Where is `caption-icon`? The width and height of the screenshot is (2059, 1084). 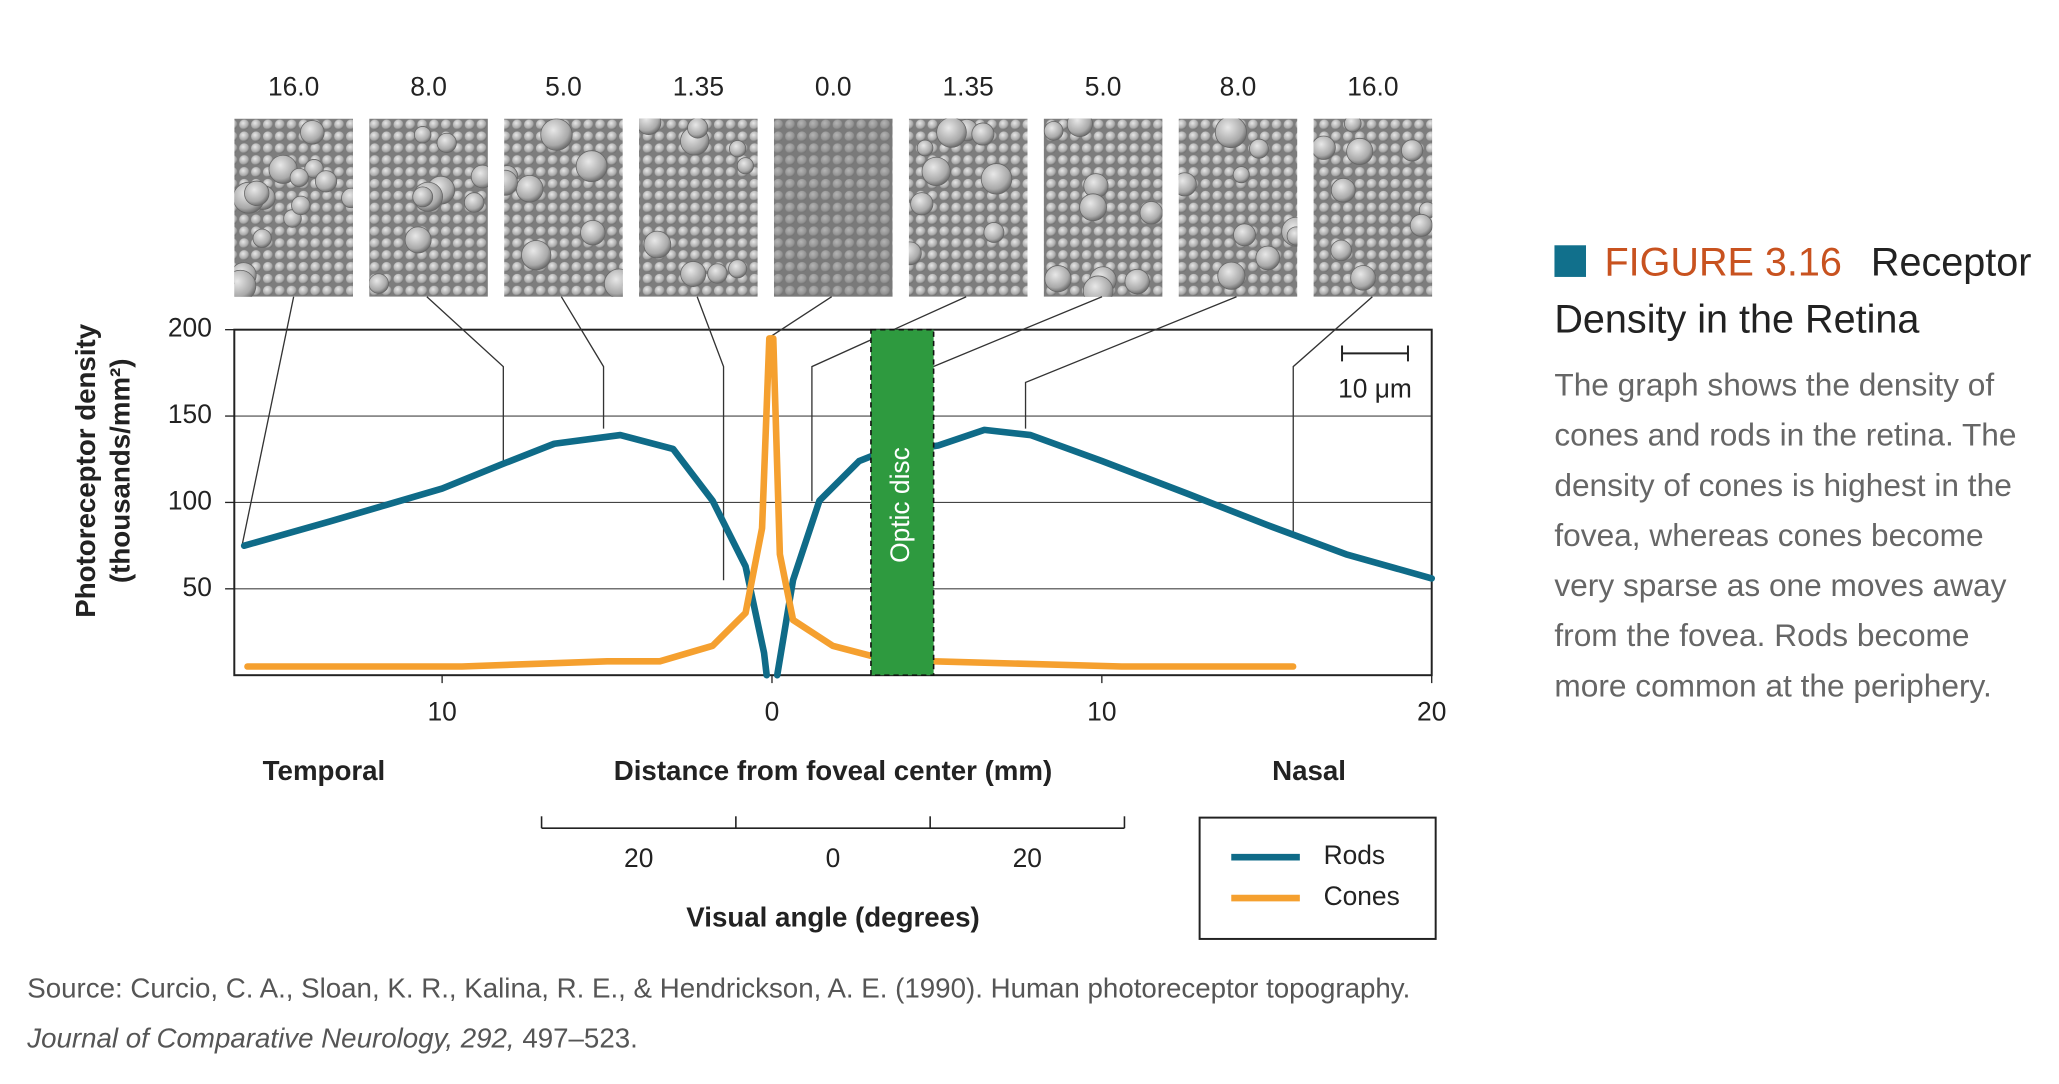
caption-icon is located at coordinates (1570, 261).